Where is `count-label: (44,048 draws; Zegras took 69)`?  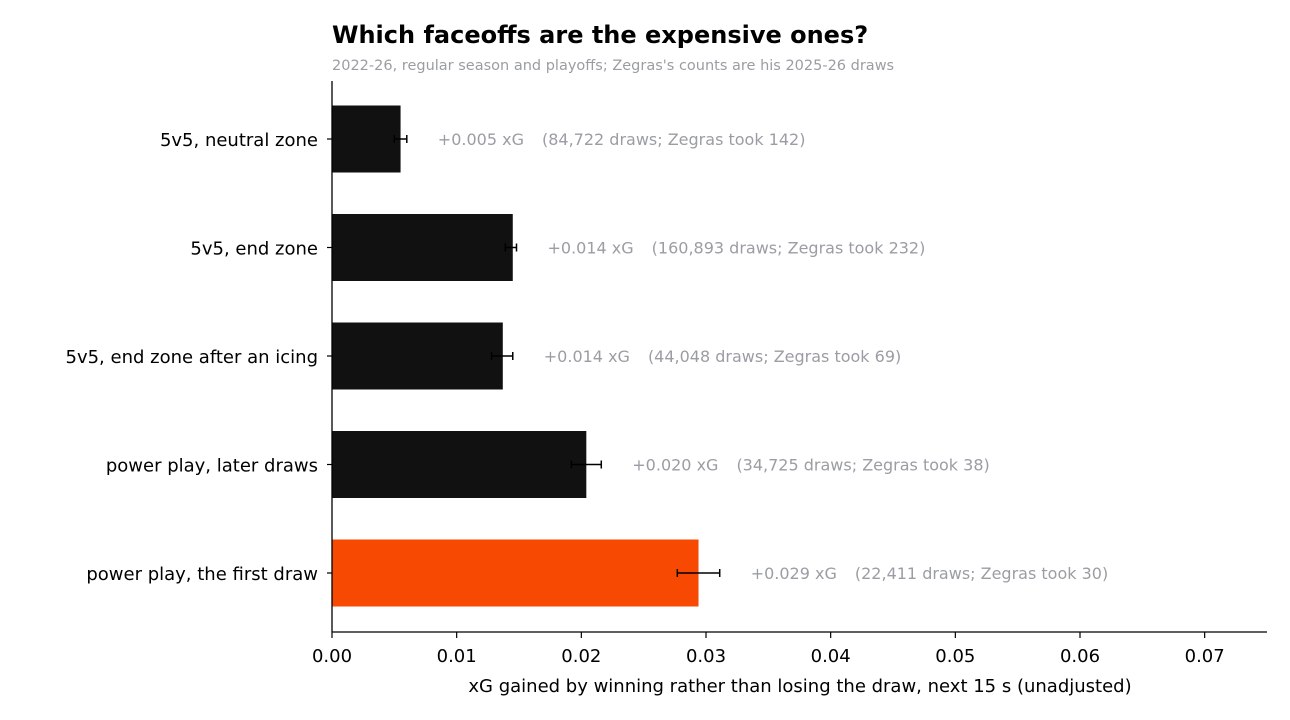 count-label: (44,048 draws; Zegras took 69) is located at coordinates (774, 356).